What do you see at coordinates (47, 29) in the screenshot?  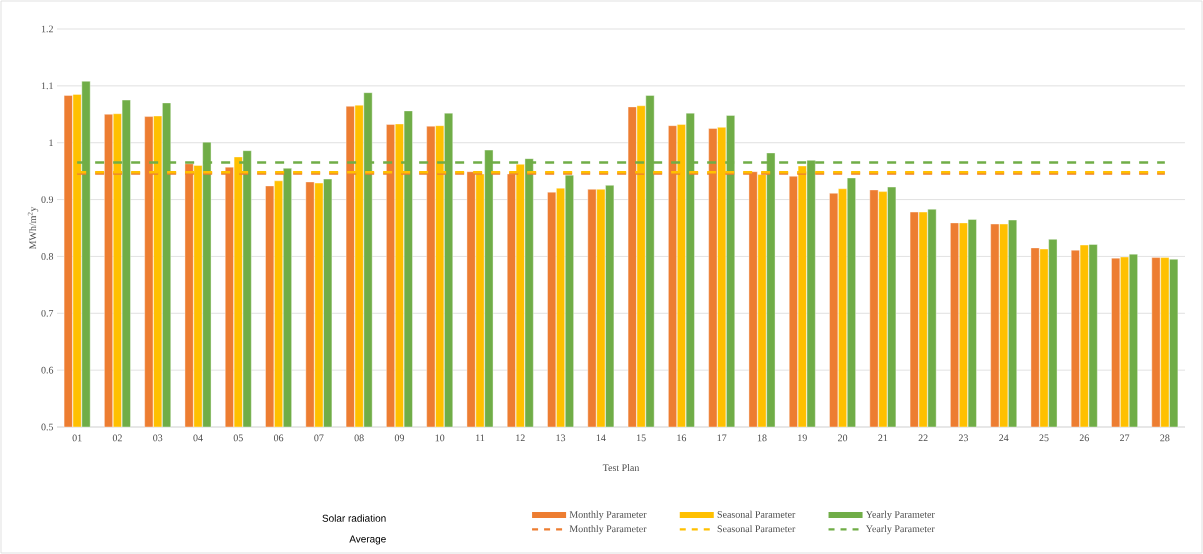 I see `y-tick-label: 1.2` at bounding box center [47, 29].